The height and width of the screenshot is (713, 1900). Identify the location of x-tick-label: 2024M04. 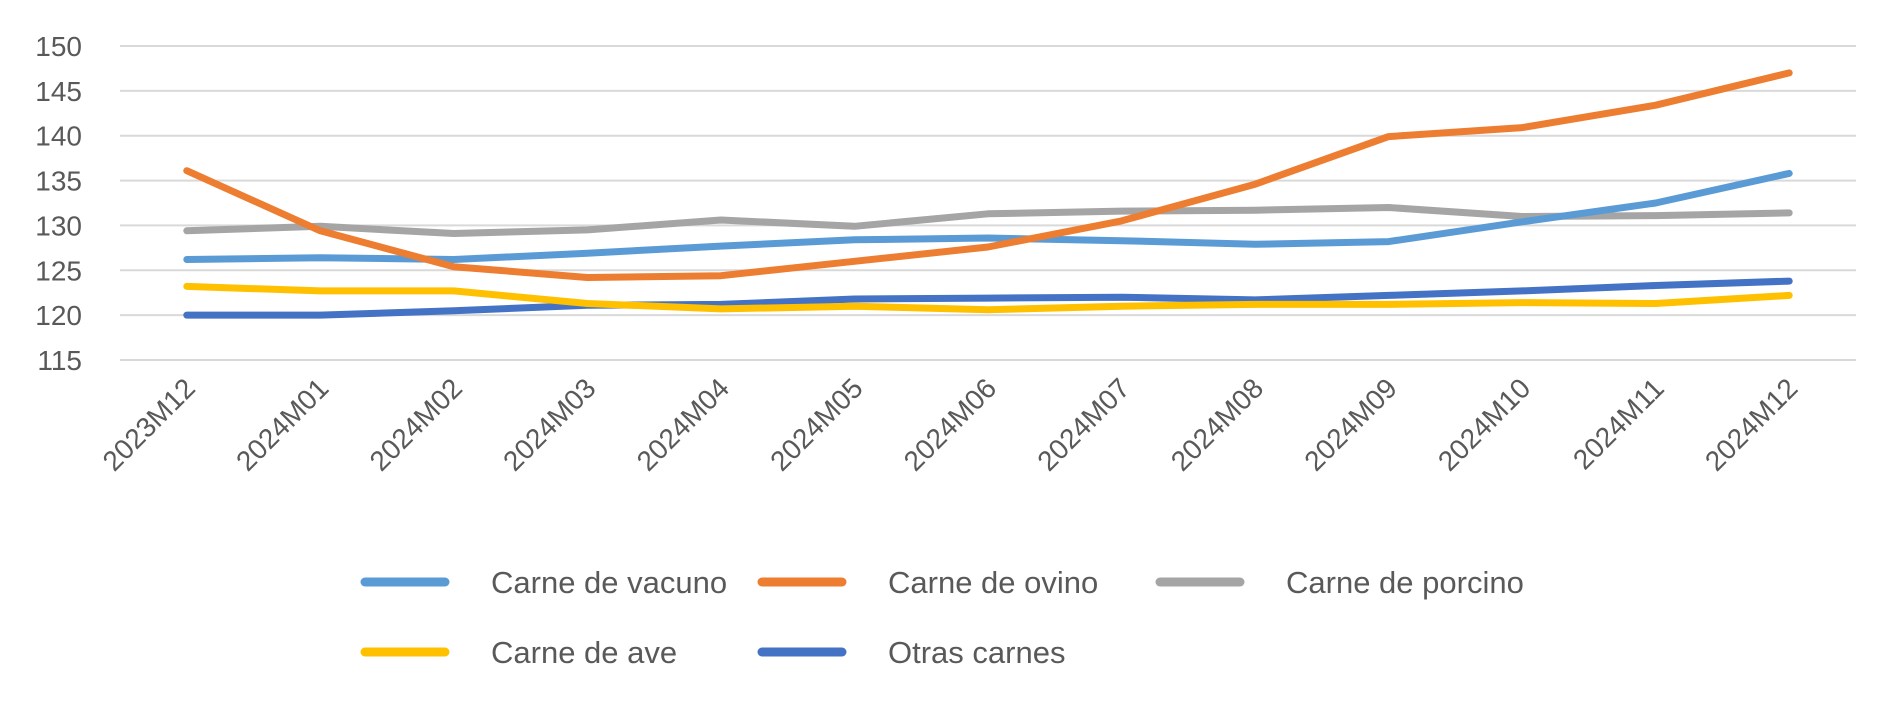
(683, 424).